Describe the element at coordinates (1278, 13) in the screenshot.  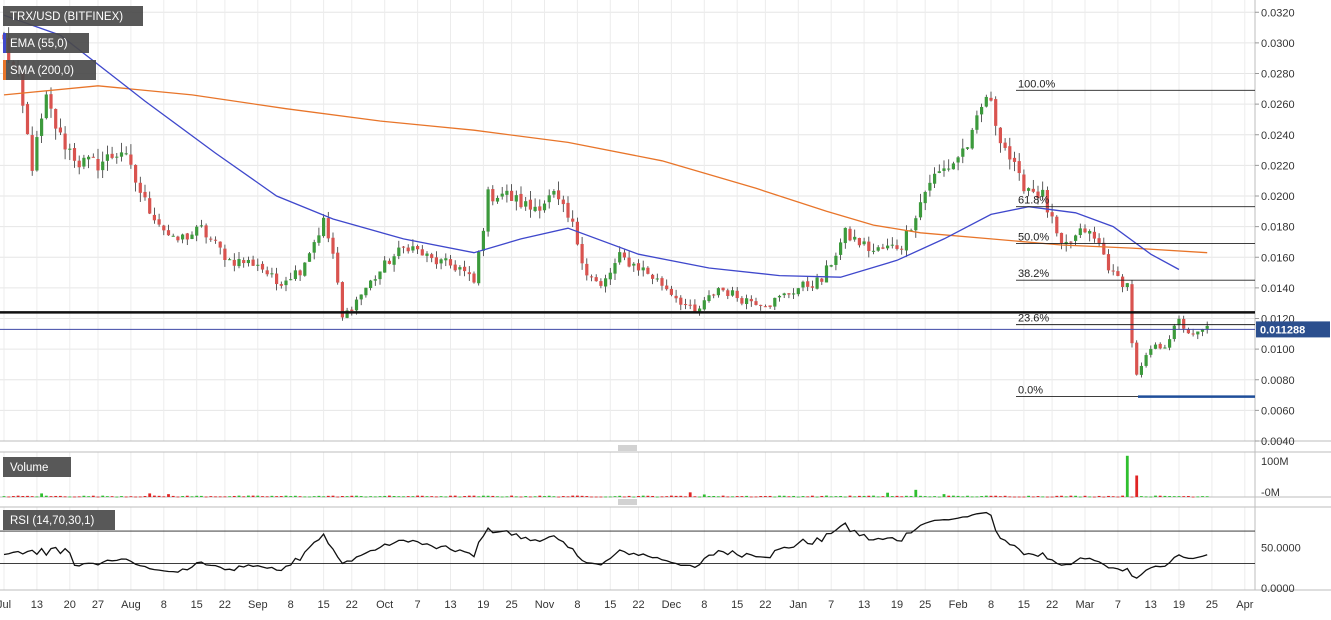
I see `price-y-tick-label: 0.0320` at that location.